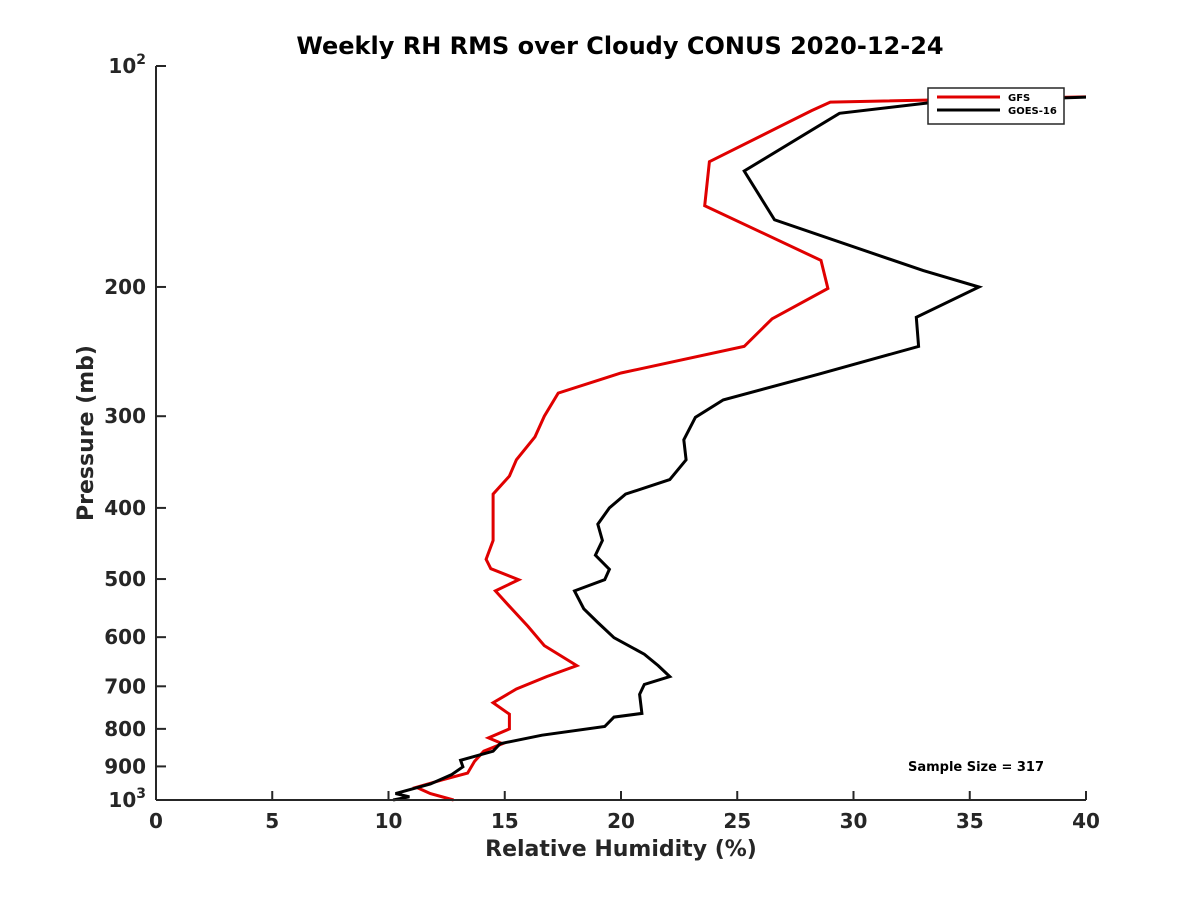  I want to click on x-tick-label: 30, so click(854, 821).